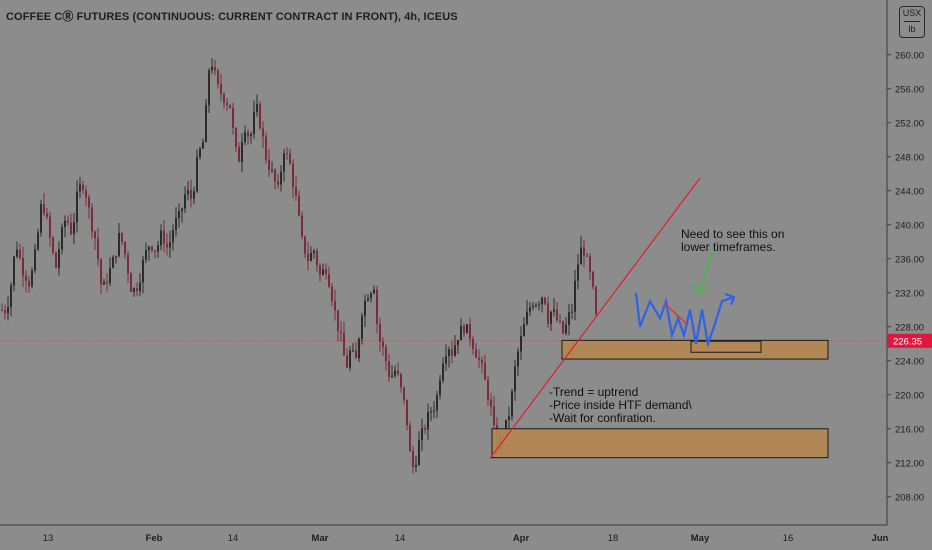 The height and width of the screenshot is (550, 932). Describe the element at coordinates (909, 340) in the screenshot. I see `last-price-tag` at that location.